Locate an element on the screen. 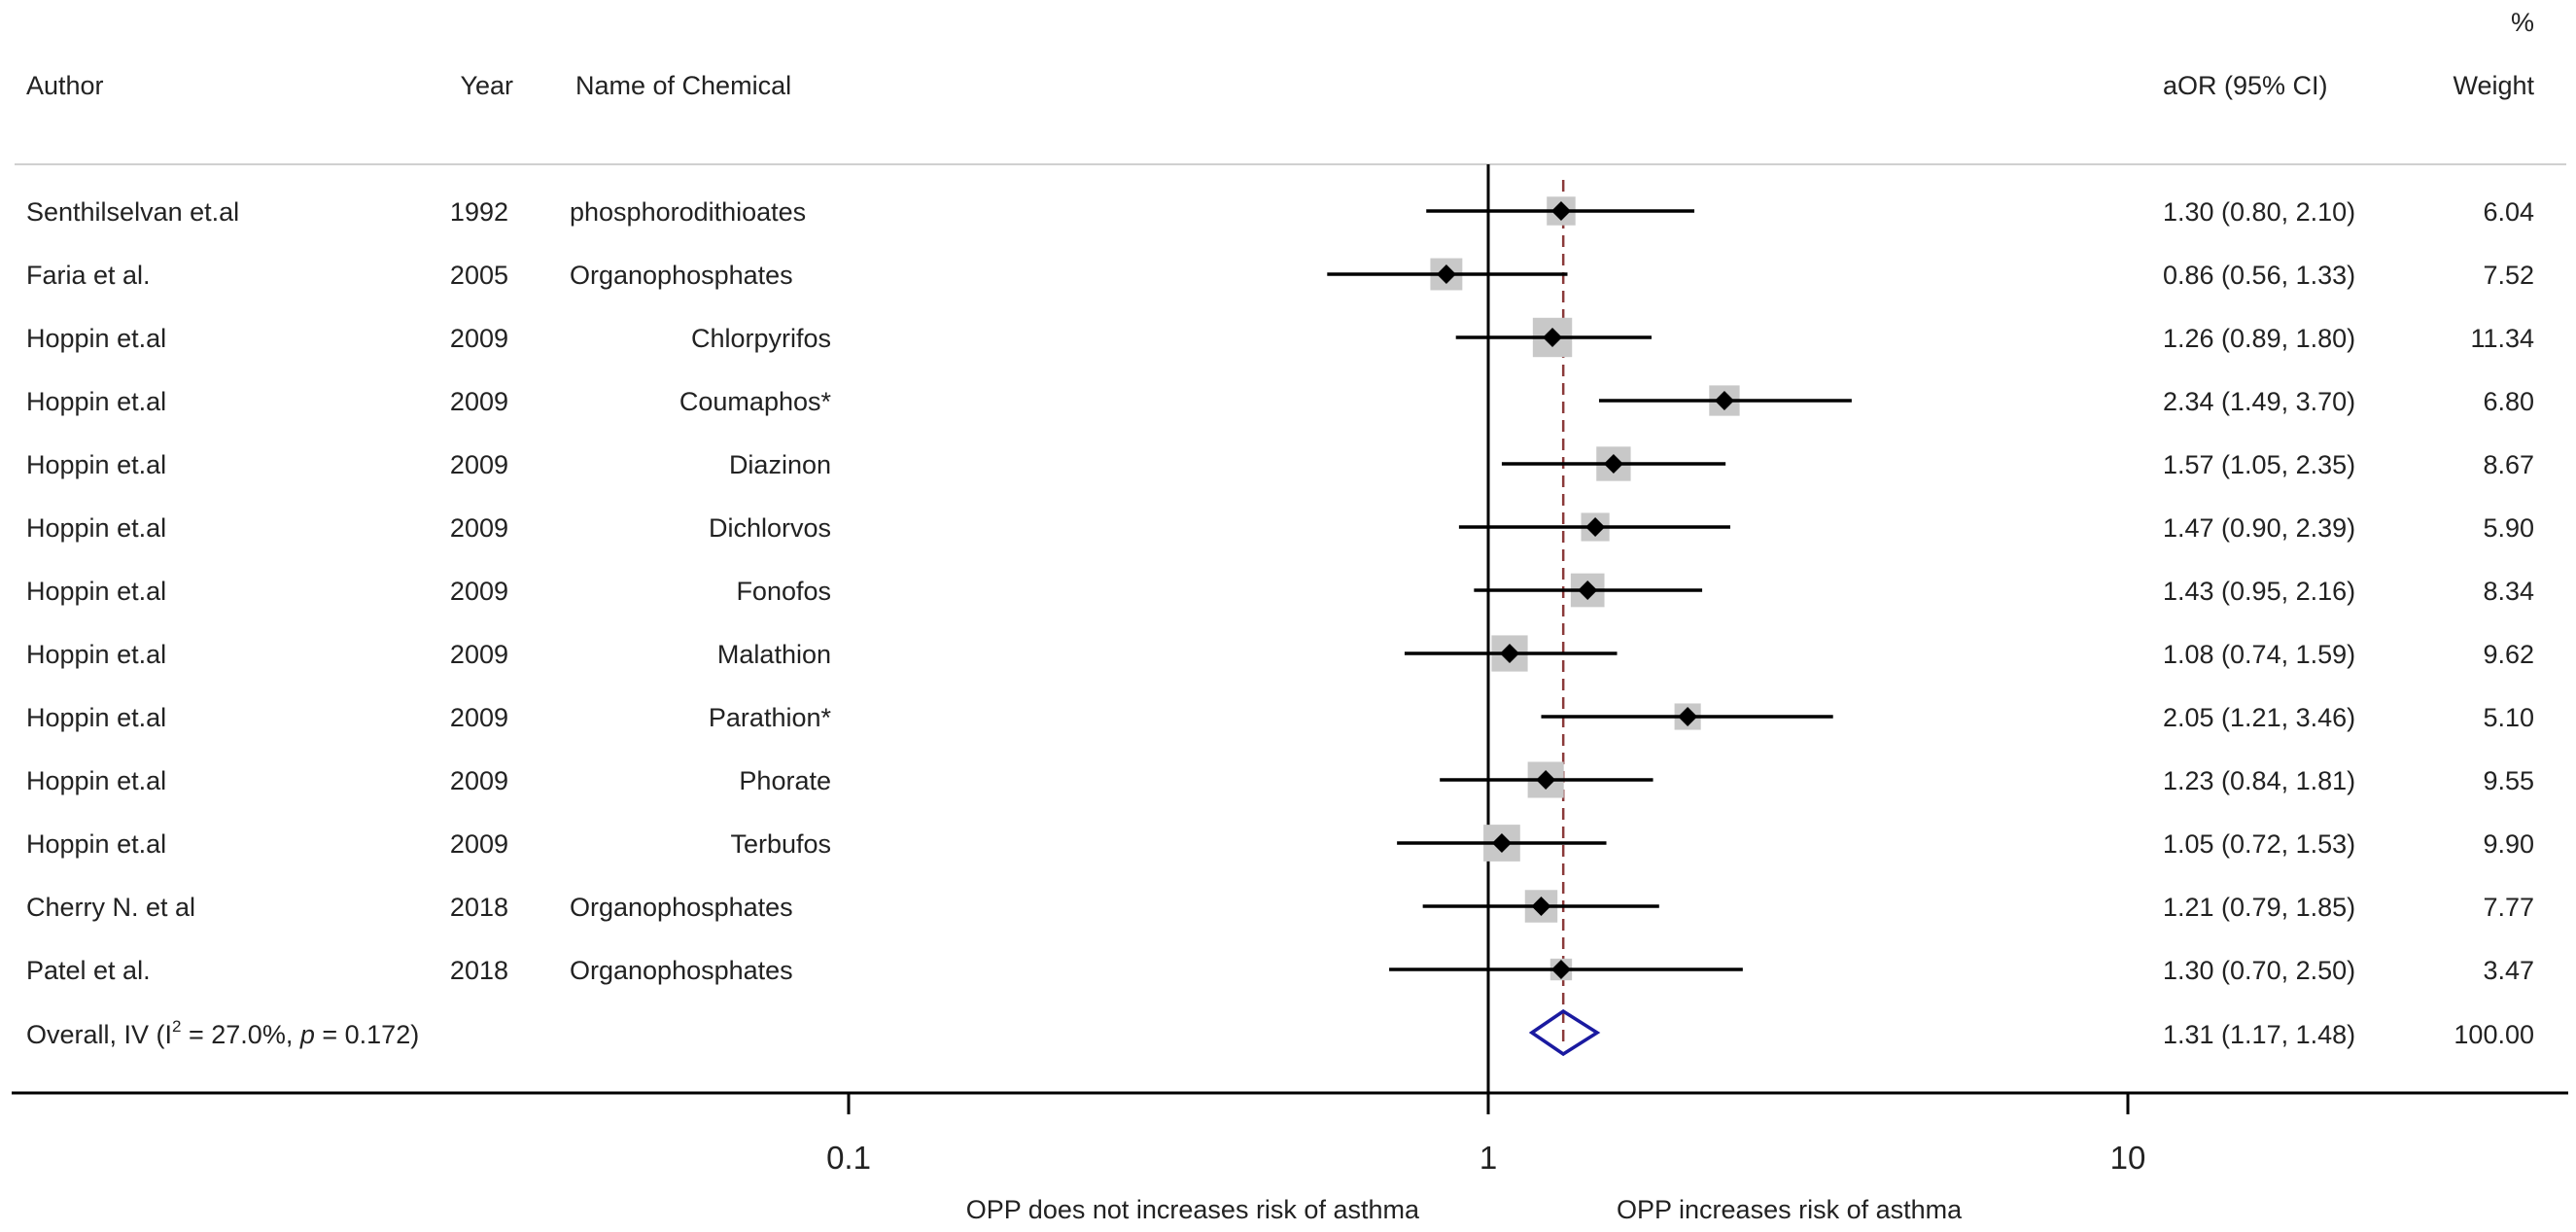 This screenshot has width=2576, height=1232. study-chemical: Chlorpyrifos is located at coordinates (761, 338).